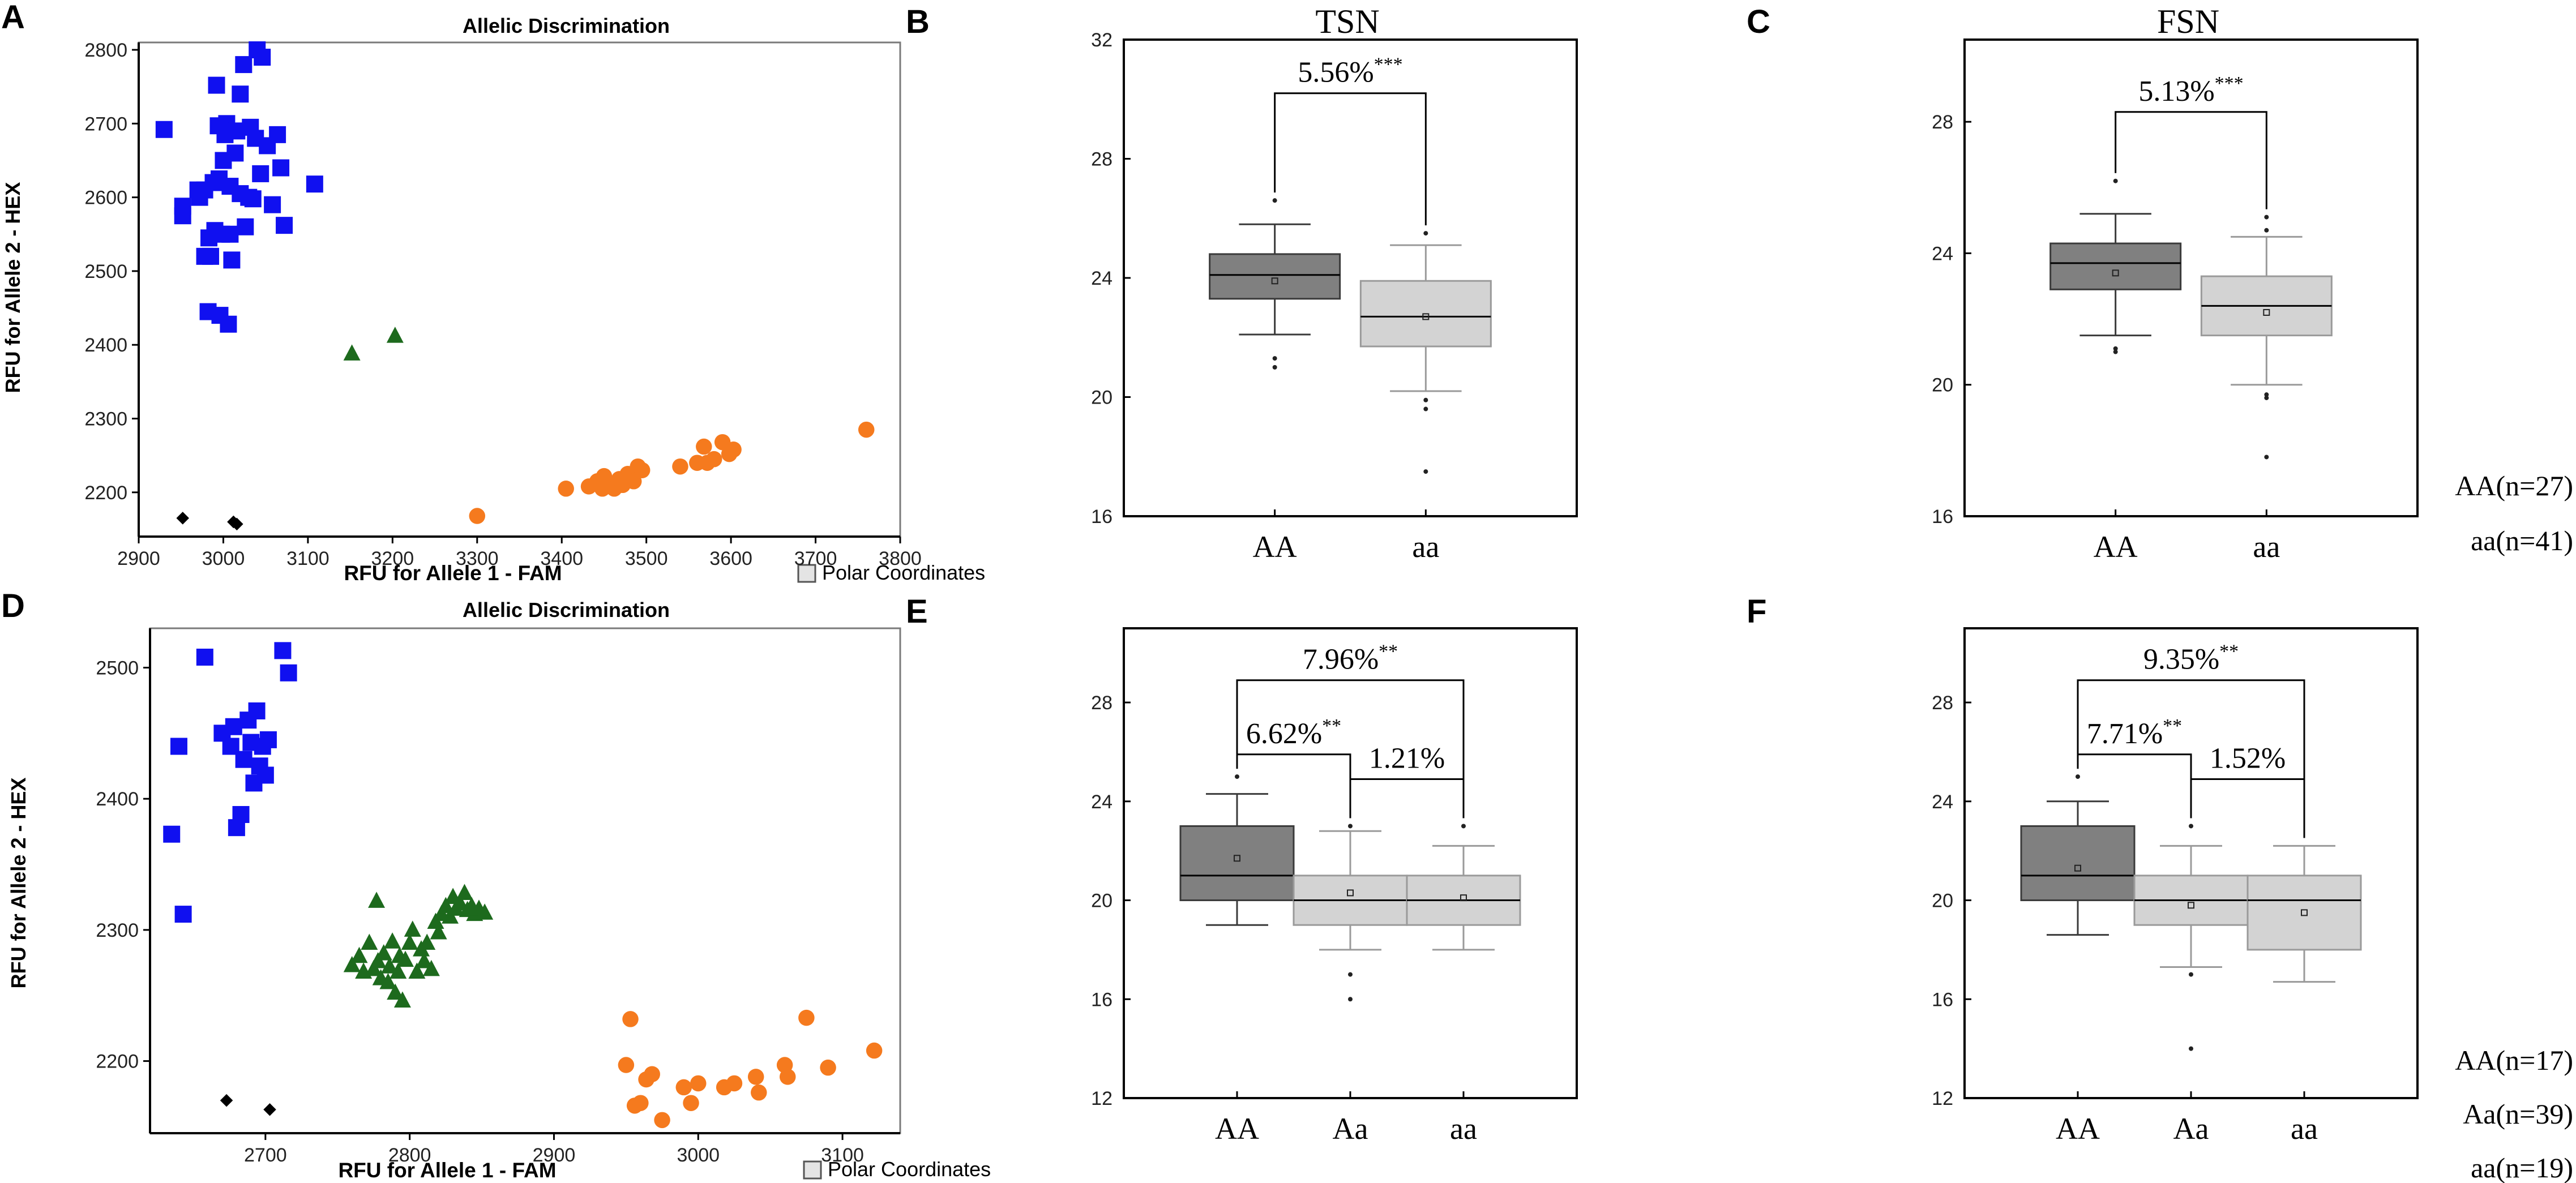  Describe the element at coordinates (2522, 541) in the screenshot. I see `legend-top-aa-lower: aa(n=41)` at that location.